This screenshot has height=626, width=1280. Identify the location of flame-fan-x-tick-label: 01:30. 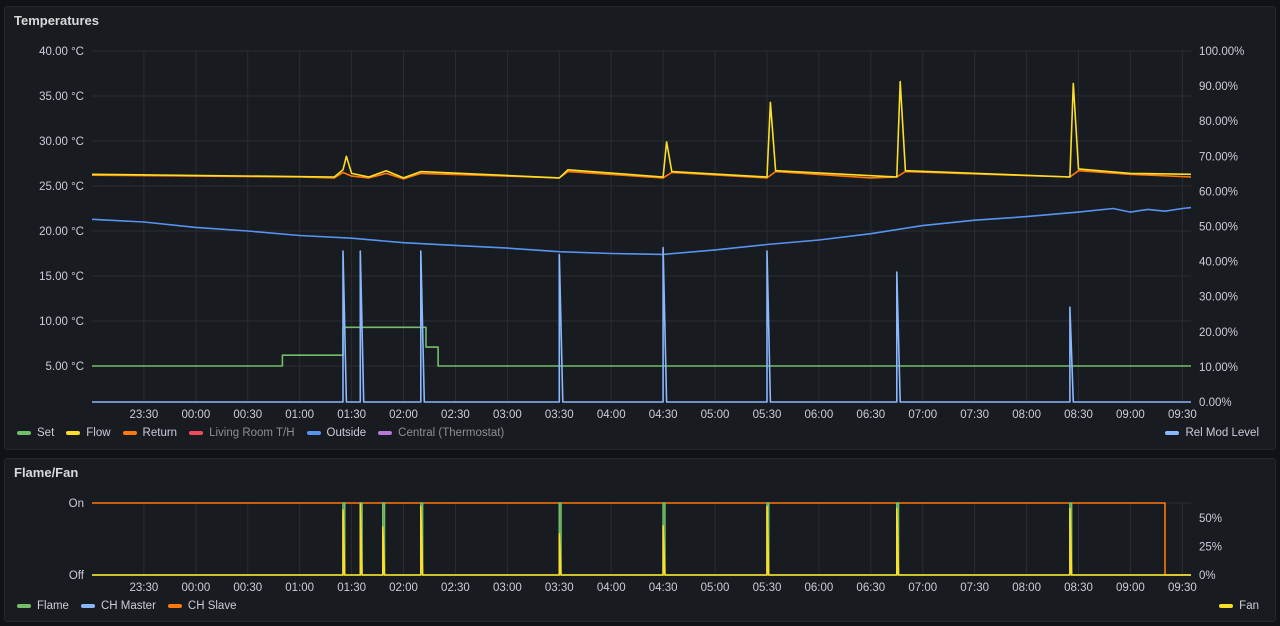
(351, 588).